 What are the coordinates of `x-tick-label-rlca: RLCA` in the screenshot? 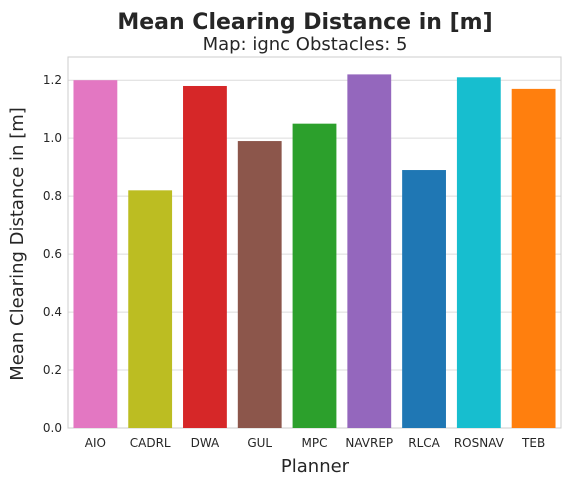 It's located at (424, 443).